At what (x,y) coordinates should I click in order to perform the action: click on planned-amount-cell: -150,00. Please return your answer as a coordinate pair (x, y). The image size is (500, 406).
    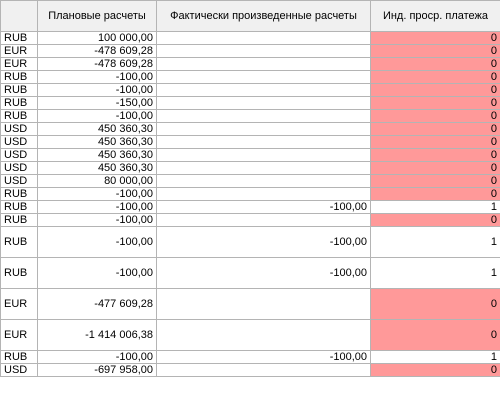
    Looking at the image, I should click on (97, 103).